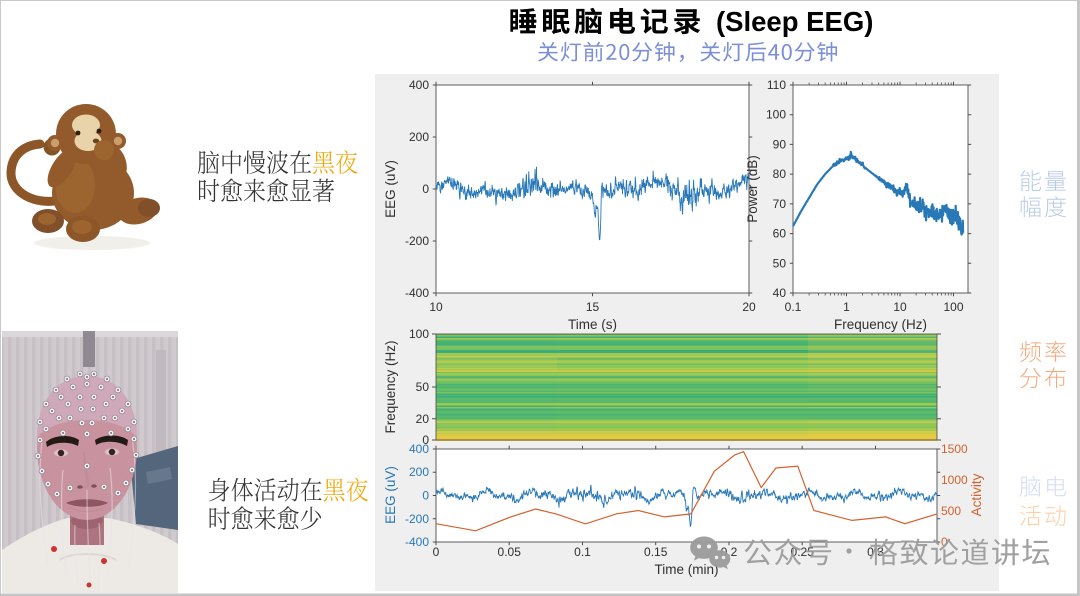 The height and width of the screenshot is (596, 1080). I want to click on svg-text: Activity, so click(976, 494).